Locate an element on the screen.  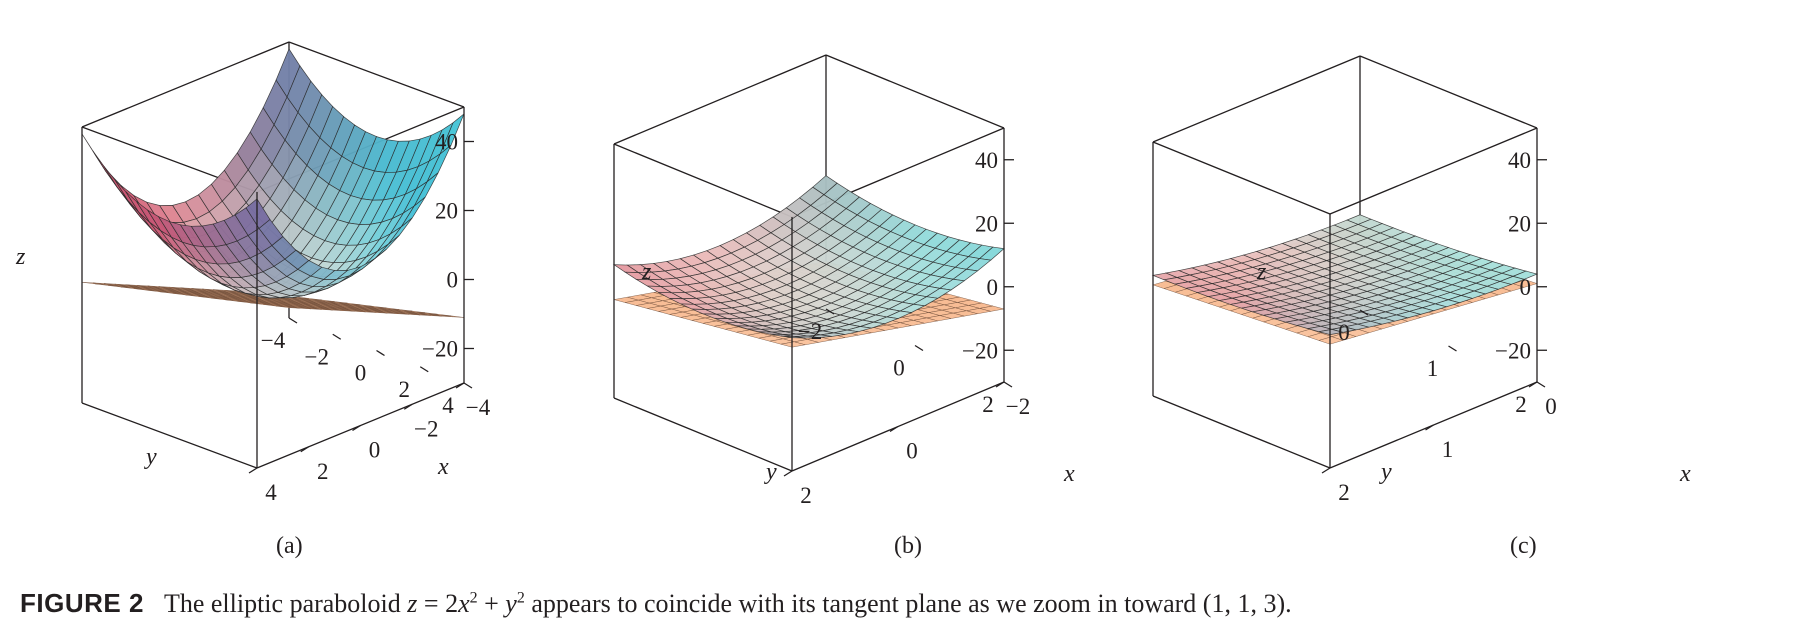
panel-b-x-axis-label: x is located at coordinates (1069, 474).